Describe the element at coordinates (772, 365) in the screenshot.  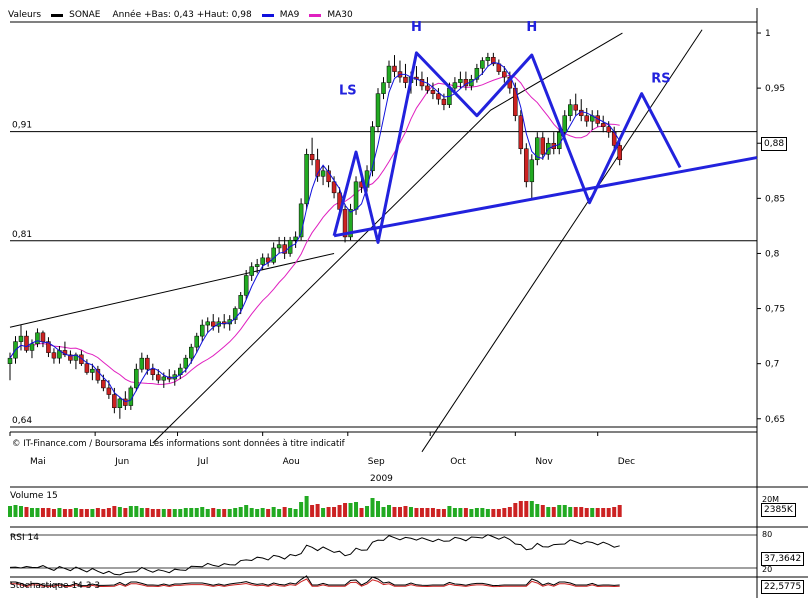
I see `y-tick-label: 0,7` at that location.